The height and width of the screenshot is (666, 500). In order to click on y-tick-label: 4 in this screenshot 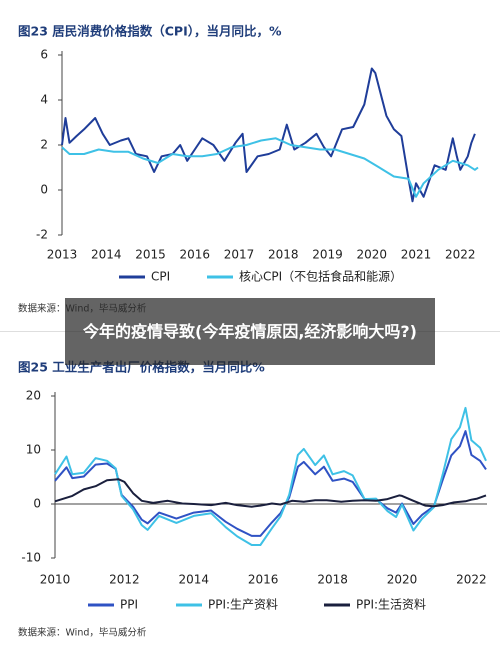, I will do `click(44, 100)`.